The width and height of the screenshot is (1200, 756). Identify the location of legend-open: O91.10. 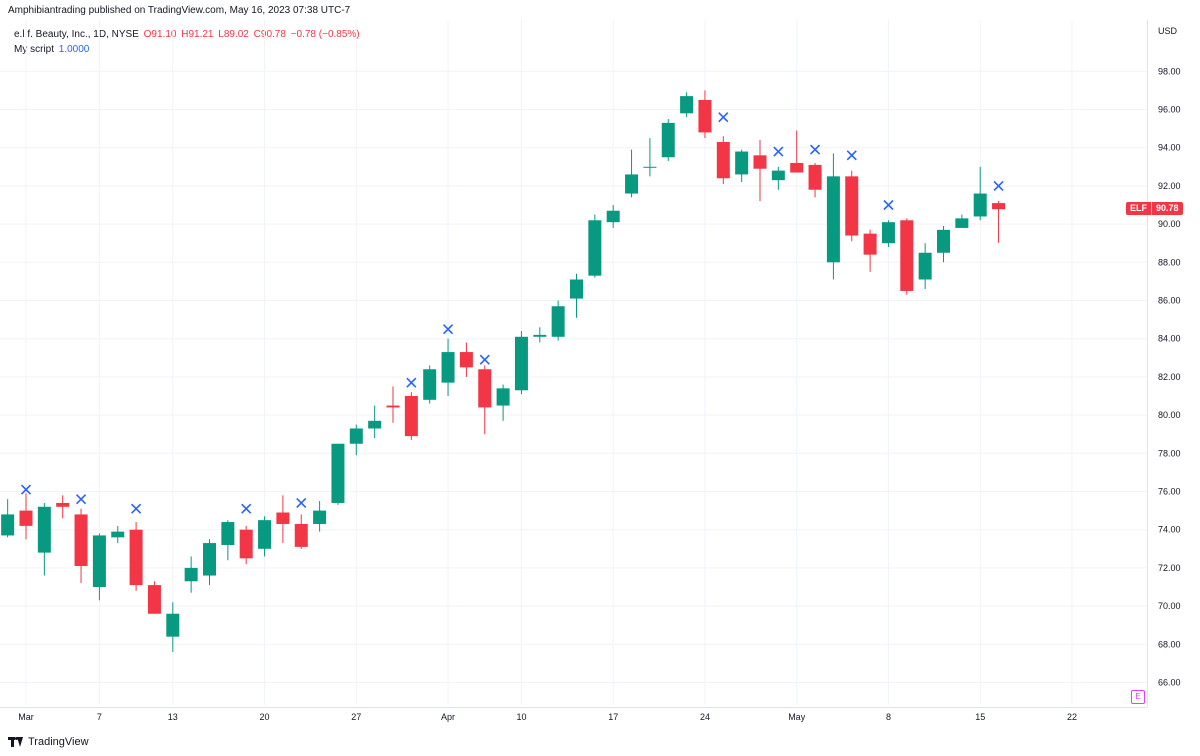
(160, 34).